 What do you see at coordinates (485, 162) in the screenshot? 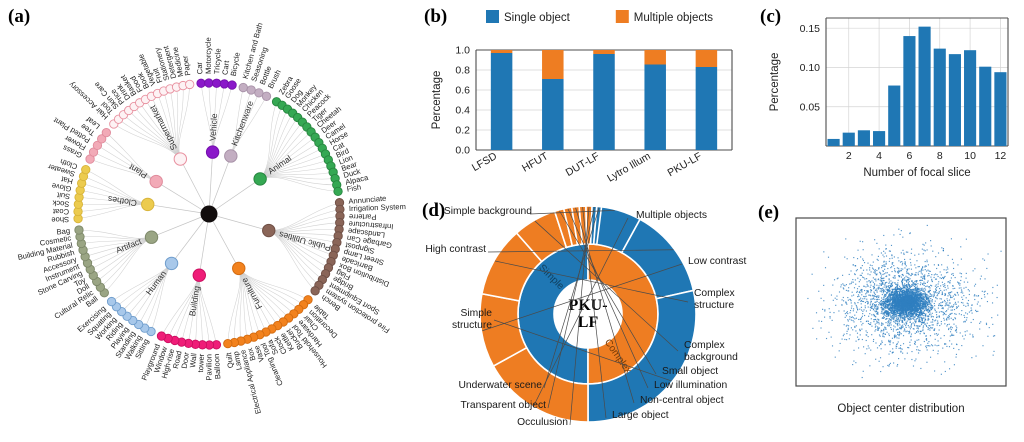
I see `svg-text: LFSD` at bounding box center [485, 162].